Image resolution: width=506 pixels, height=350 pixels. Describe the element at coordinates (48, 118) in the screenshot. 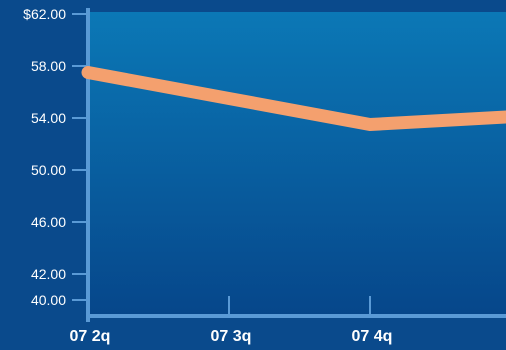

I see `y-tick-label: 54.00` at that location.